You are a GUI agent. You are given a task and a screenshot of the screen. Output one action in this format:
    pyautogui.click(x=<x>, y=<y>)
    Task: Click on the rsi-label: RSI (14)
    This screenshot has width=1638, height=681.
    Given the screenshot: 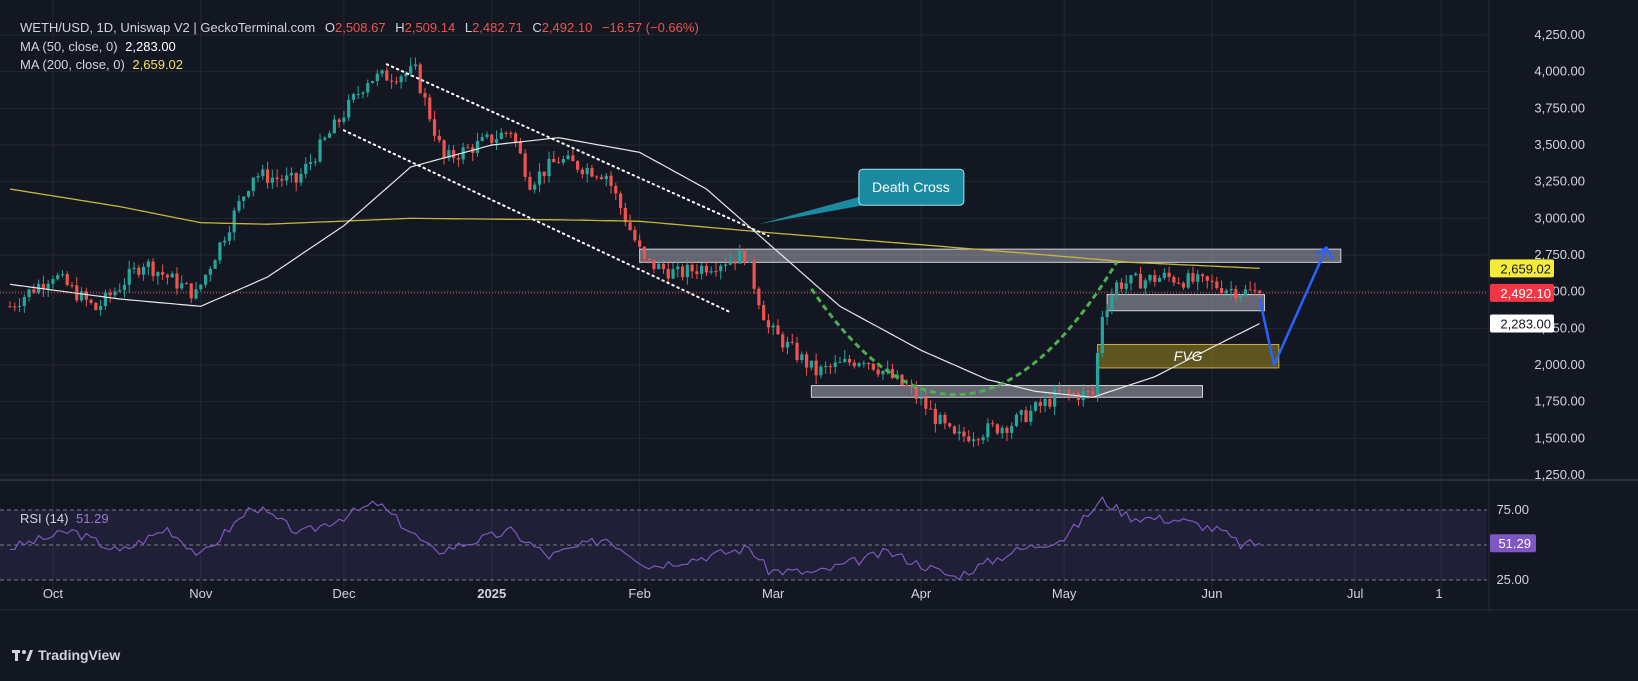 What is the action you would take?
    pyautogui.click(x=44, y=518)
    